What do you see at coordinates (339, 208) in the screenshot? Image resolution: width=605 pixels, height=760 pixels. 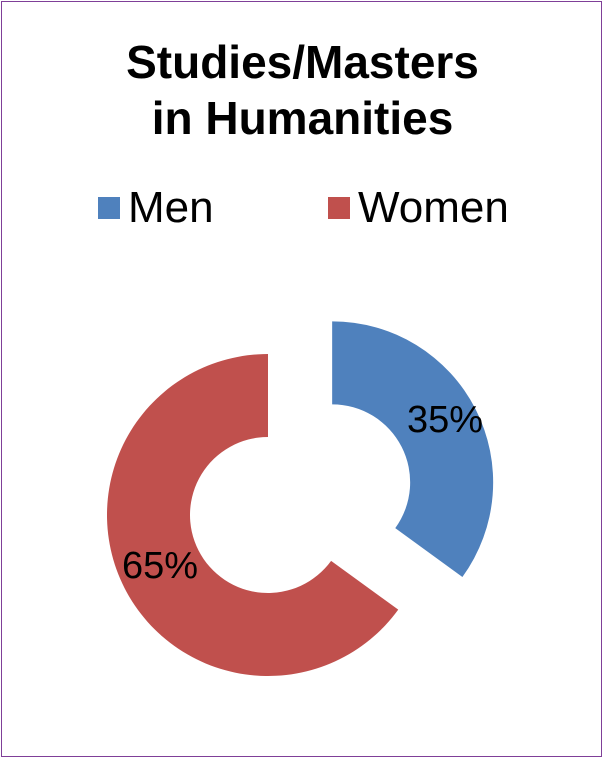 I see `legend-swatch-women` at bounding box center [339, 208].